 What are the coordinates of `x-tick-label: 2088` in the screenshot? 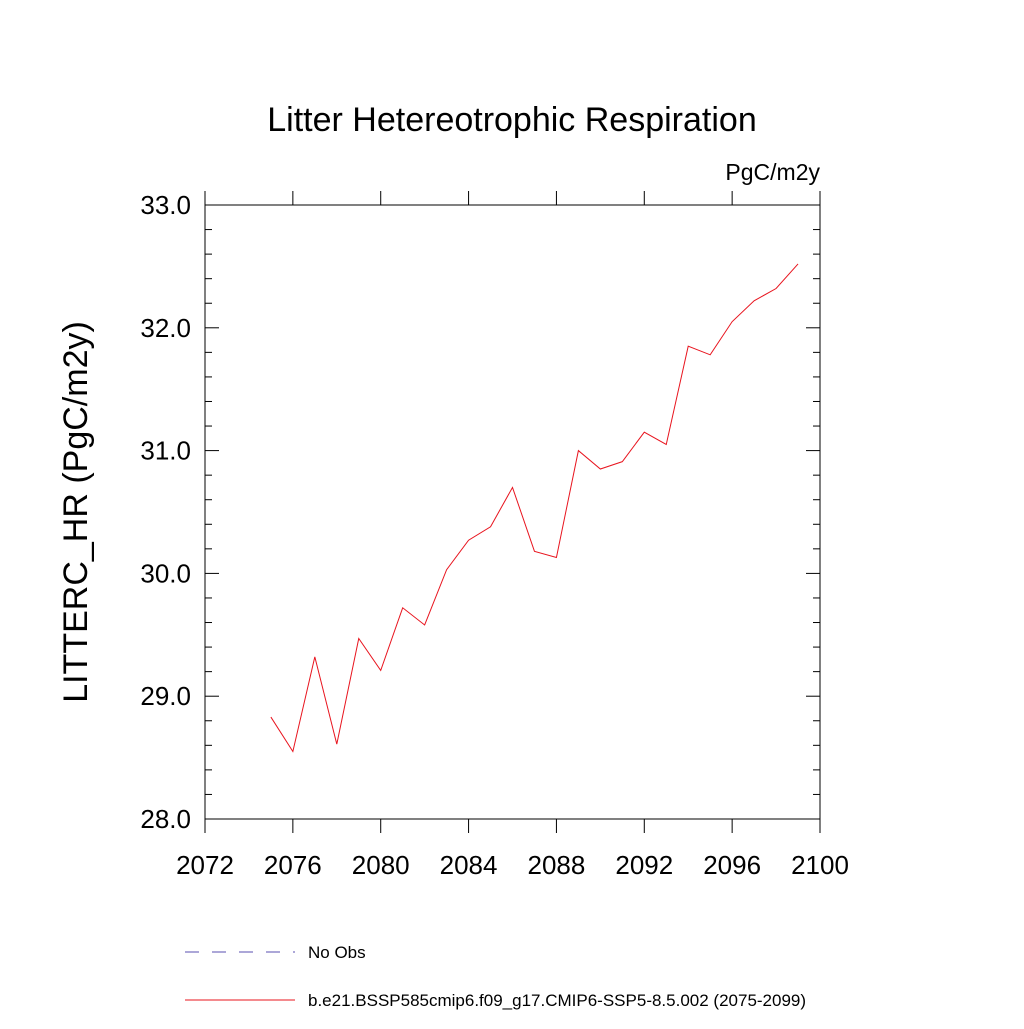 It's located at (557, 865).